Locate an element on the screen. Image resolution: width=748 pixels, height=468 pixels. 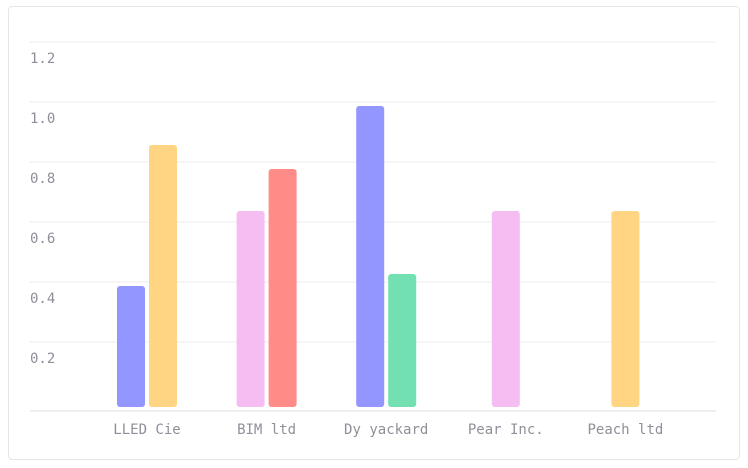
y-tick-label: 0.2 is located at coordinates (42, 359).